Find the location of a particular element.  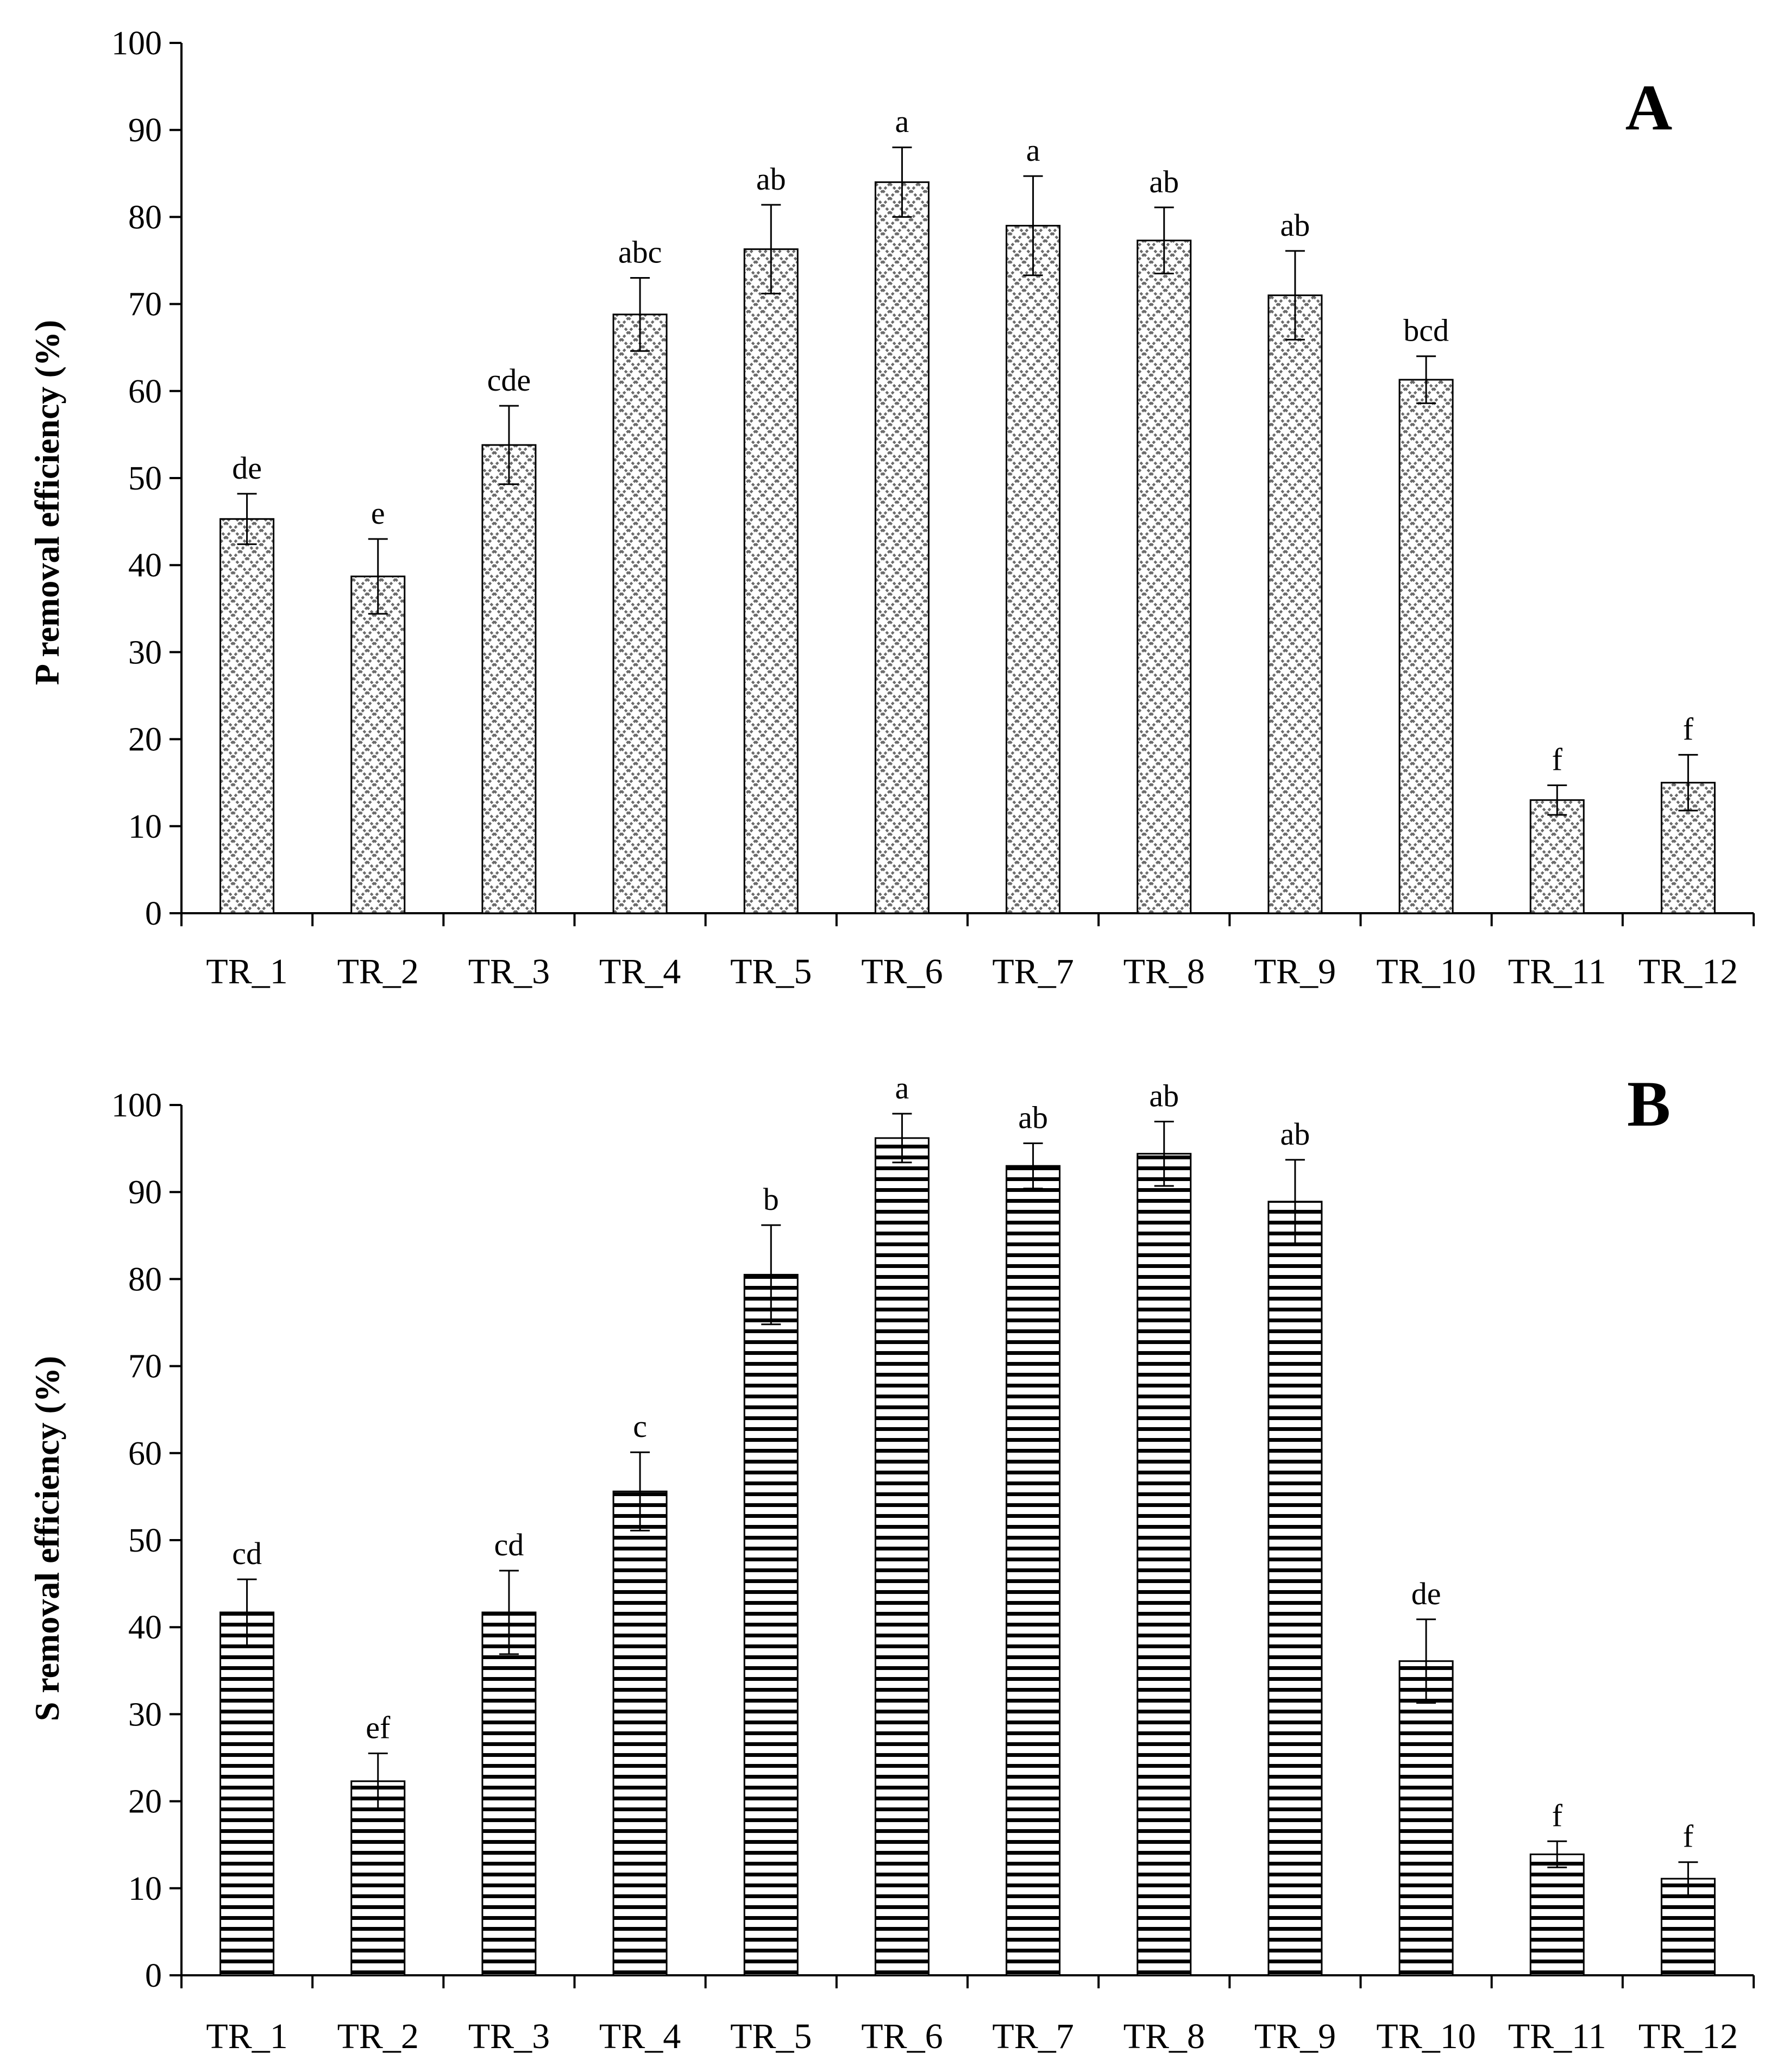

panel-a-x-tick-label: TR_5 is located at coordinates (771, 971).